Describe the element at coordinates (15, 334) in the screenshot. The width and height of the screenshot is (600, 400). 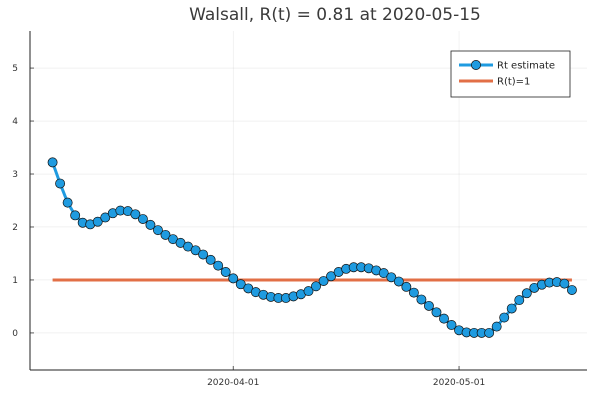
I see `y-tick-label: 0` at that location.